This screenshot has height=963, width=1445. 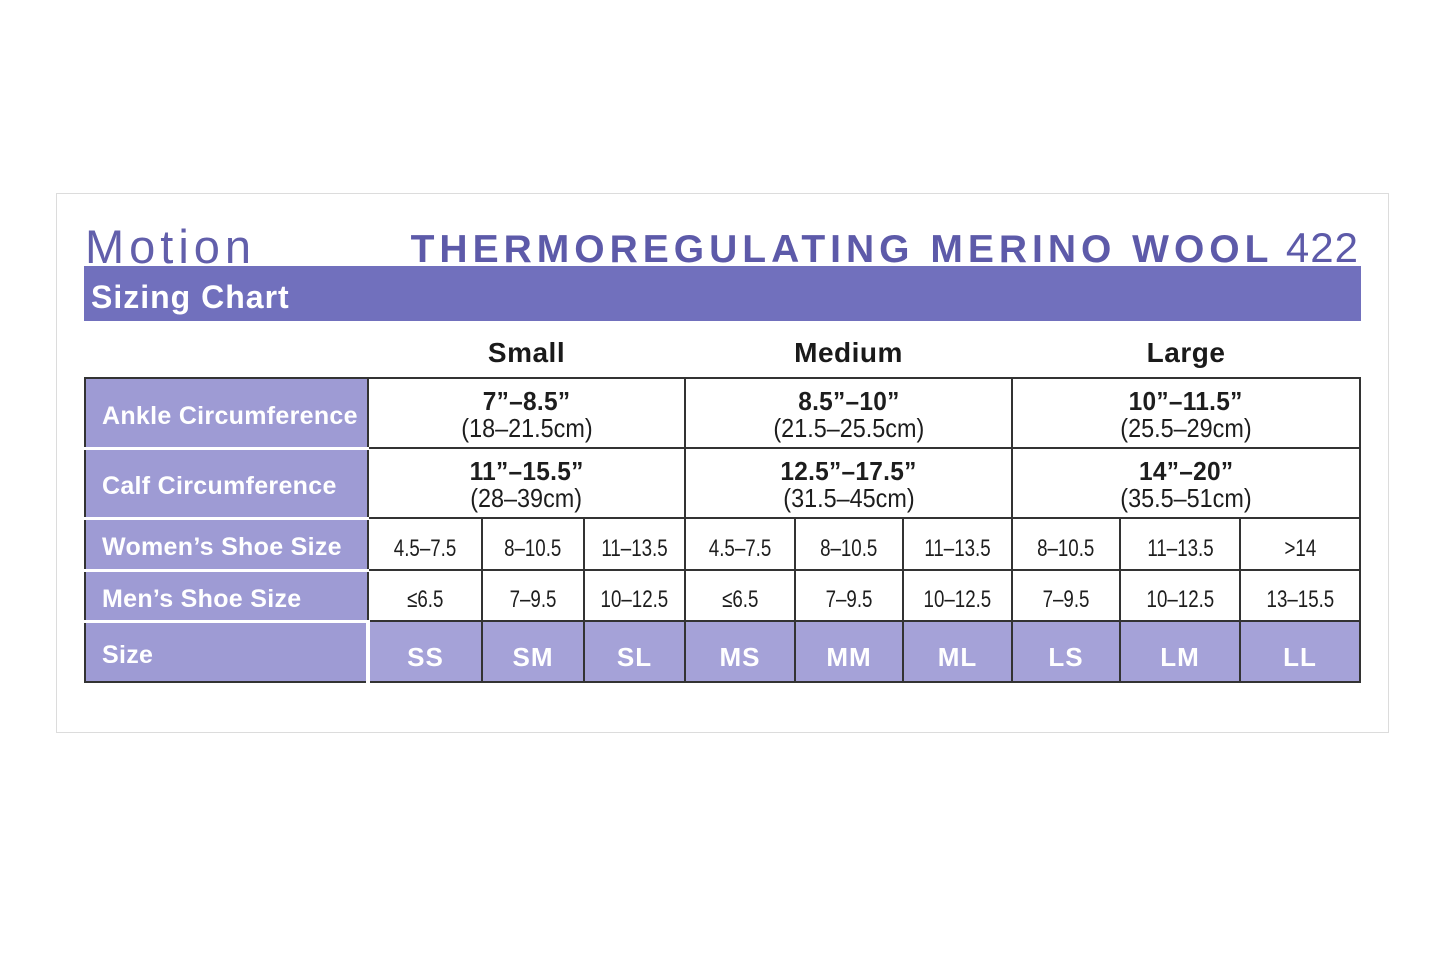 I want to click on card-header: Motion THERMOREGULATING MERINO WOOL 422, so click(x=722, y=232).